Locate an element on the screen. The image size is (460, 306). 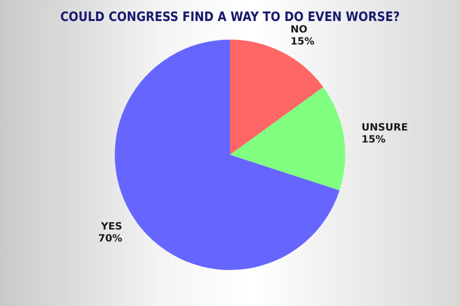
slice-label: YES is located at coordinates (111, 227).